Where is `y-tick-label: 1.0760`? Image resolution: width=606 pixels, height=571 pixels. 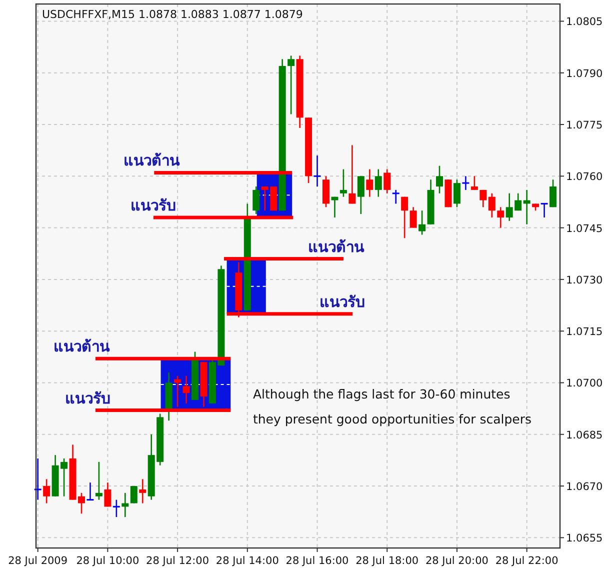
y-tick-label: 1.0760 is located at coordinates (584, 177).